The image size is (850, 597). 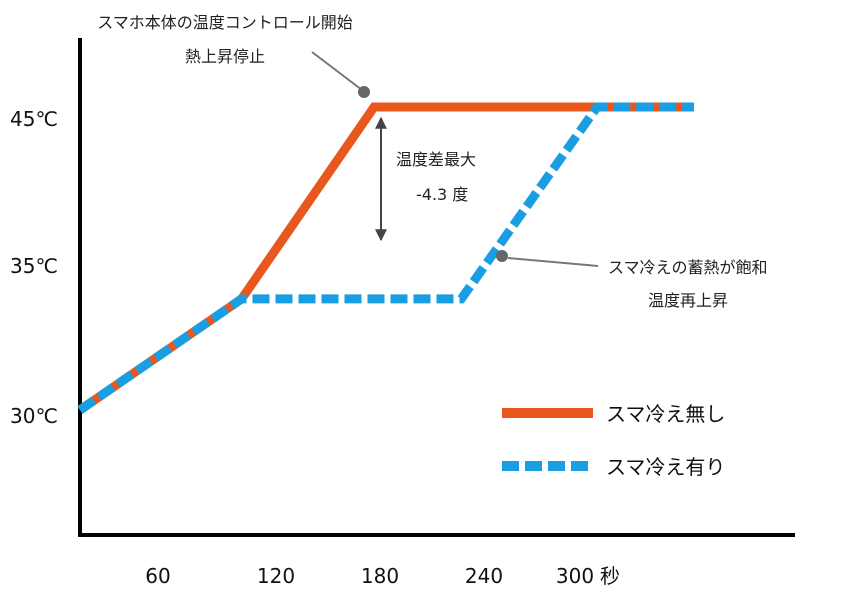 I want to click on annotation-right-line1: スマ冷えの蓄熱が飽和, so click(x=688, y=267).